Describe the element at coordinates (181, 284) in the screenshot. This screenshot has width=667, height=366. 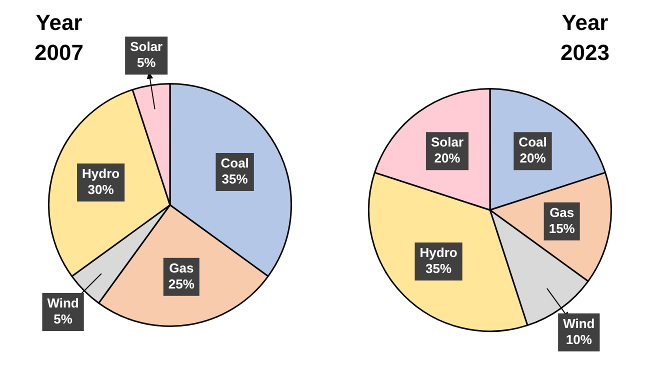
I see `data-label: 25%` at that location.